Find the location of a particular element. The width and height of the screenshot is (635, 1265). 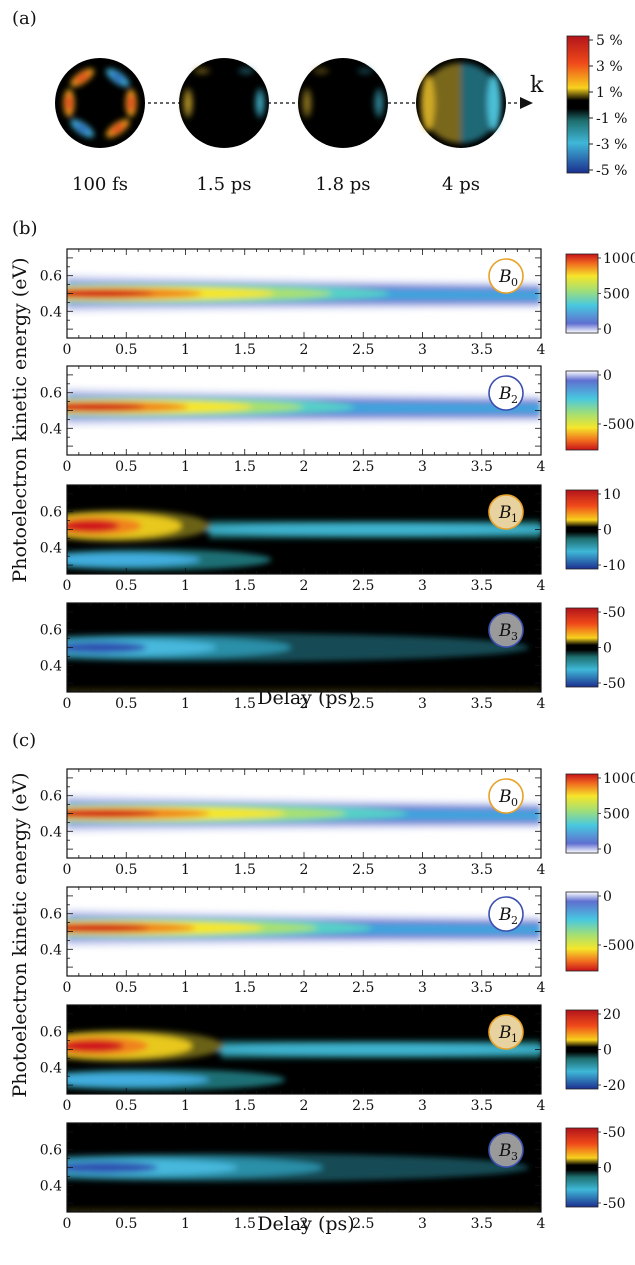

badge-subscript: 1 is located at coordinates (514, 518).